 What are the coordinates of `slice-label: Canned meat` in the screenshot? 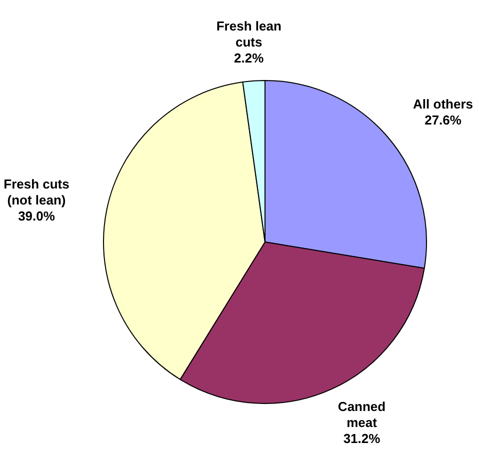 It's located at (362, 414).